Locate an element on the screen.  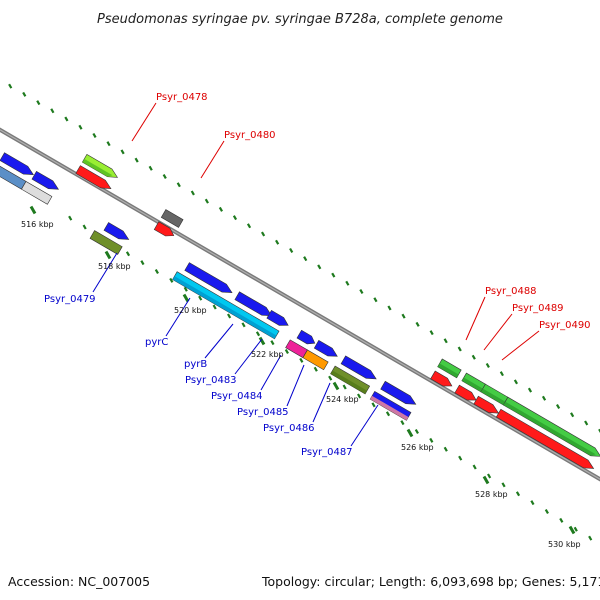
gene-psyr-0488-green-shade is located at coordinates (448, 370).